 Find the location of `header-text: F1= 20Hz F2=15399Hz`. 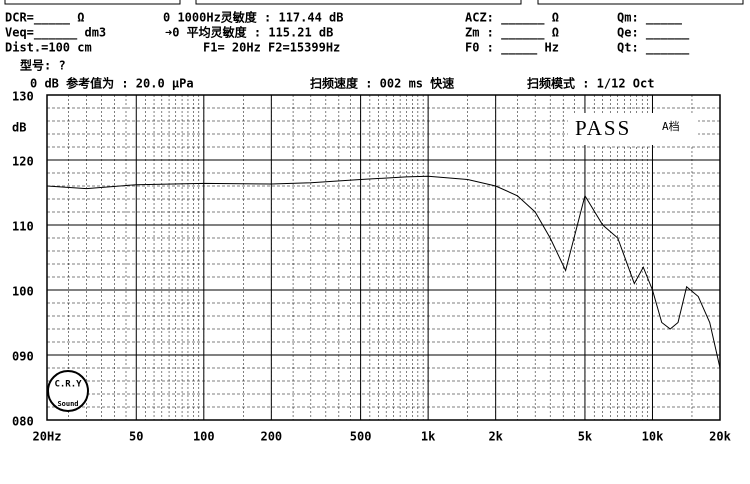

header-text: F1= 20Hz F2=15399Hz is located at coordinates (271, 48).